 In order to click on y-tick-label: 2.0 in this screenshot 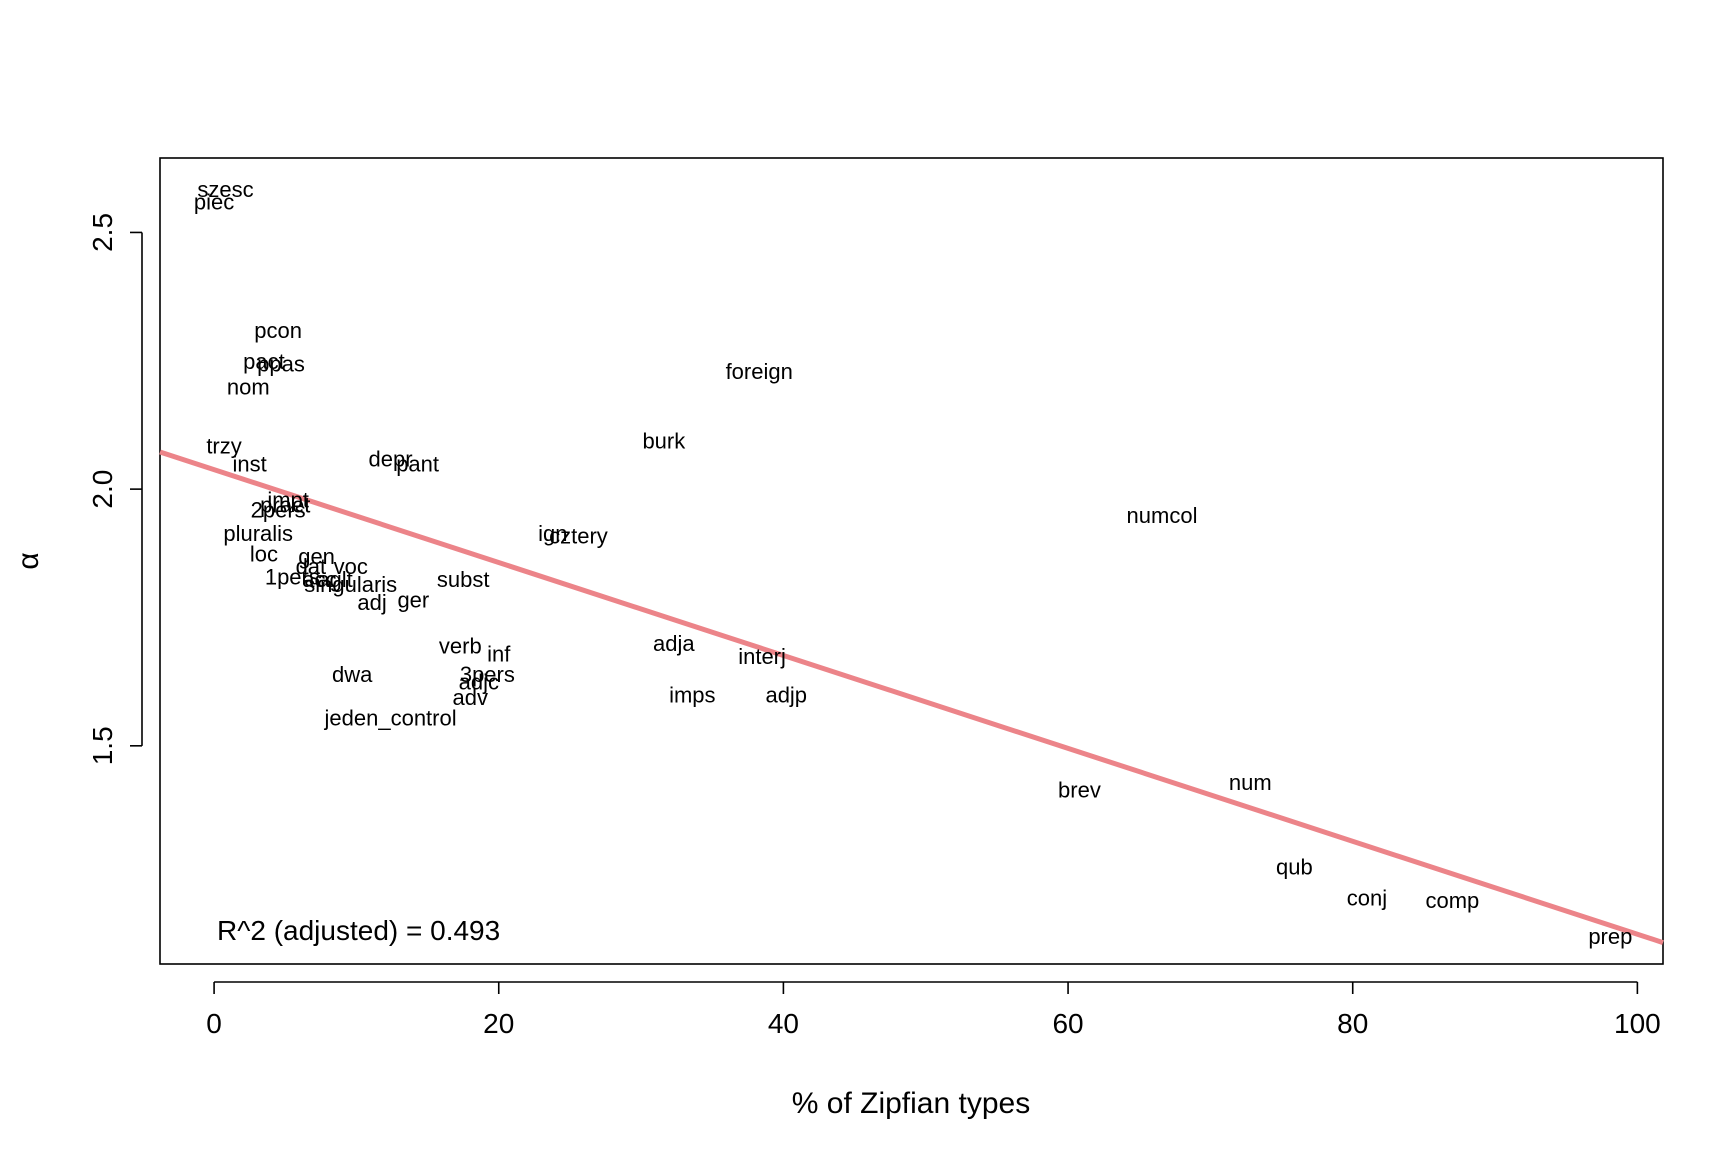, I will do `click(102, 489)`.